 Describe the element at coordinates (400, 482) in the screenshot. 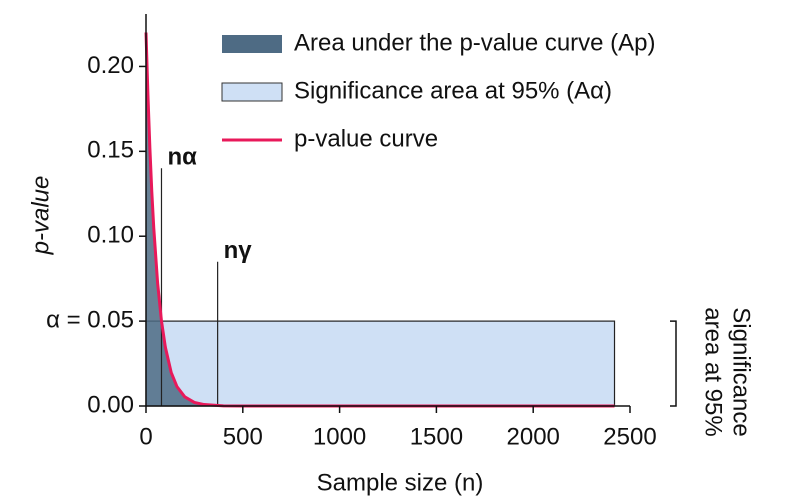

I see `x-axis-label: Sample size (n)` at that location.